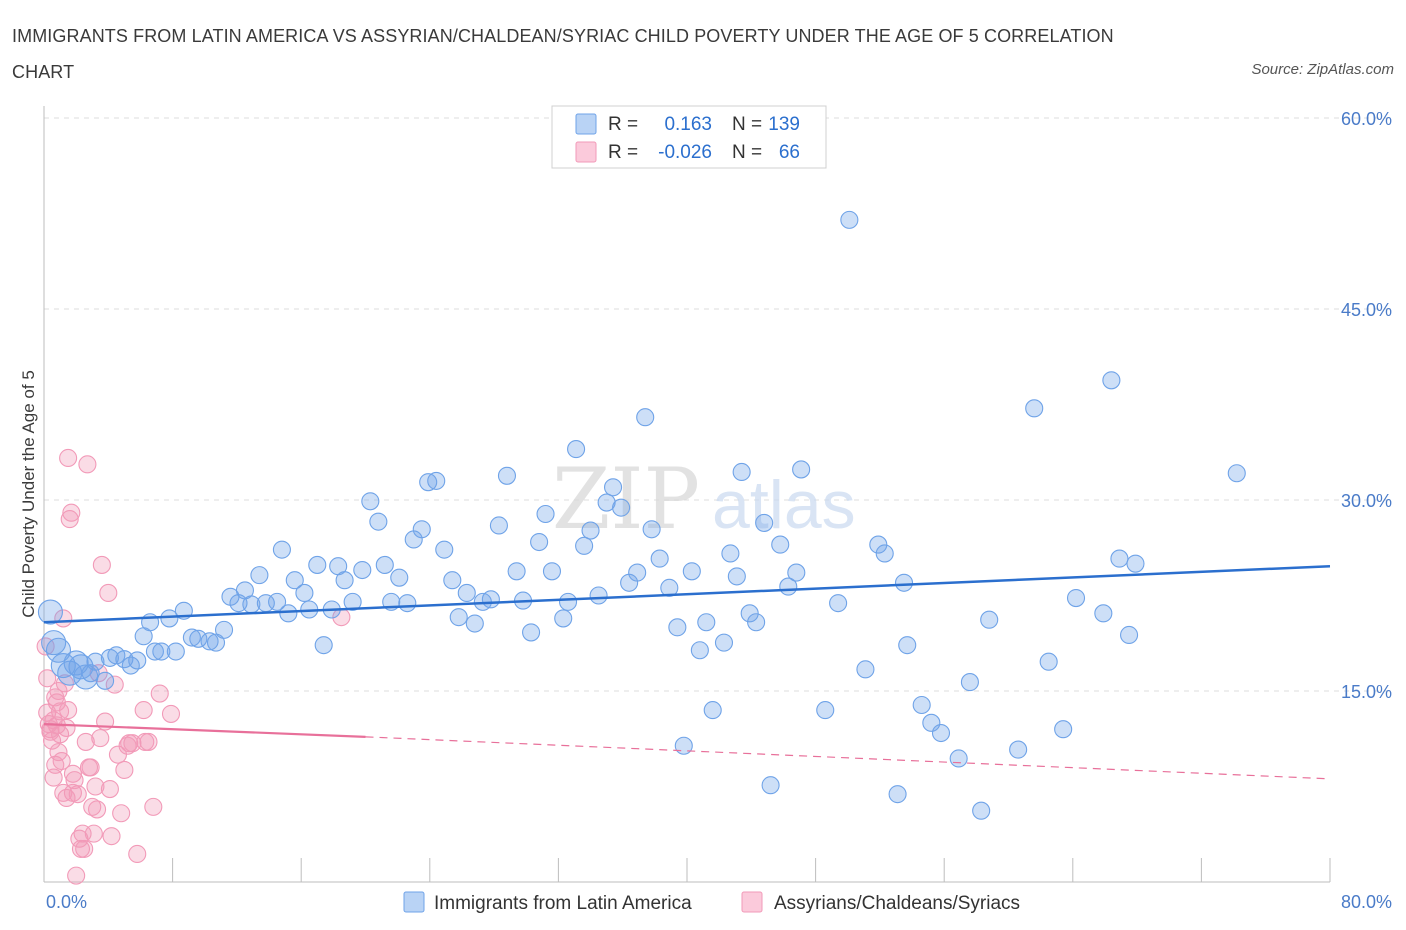  I want to click on y-tick-label: 60.0%, so click(1366, 119).